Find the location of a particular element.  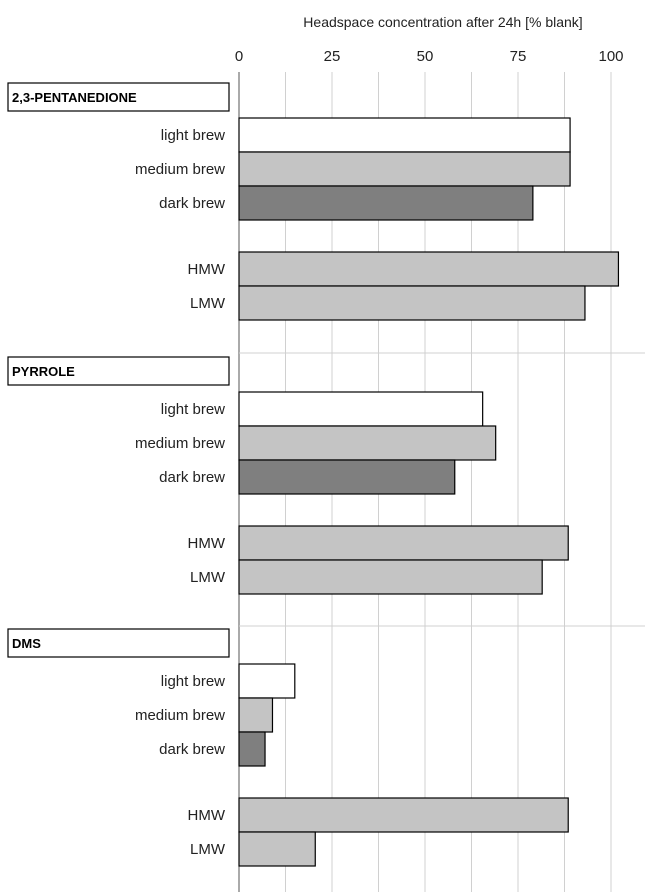

group-label: DMS is located at coordinates (26, 643).